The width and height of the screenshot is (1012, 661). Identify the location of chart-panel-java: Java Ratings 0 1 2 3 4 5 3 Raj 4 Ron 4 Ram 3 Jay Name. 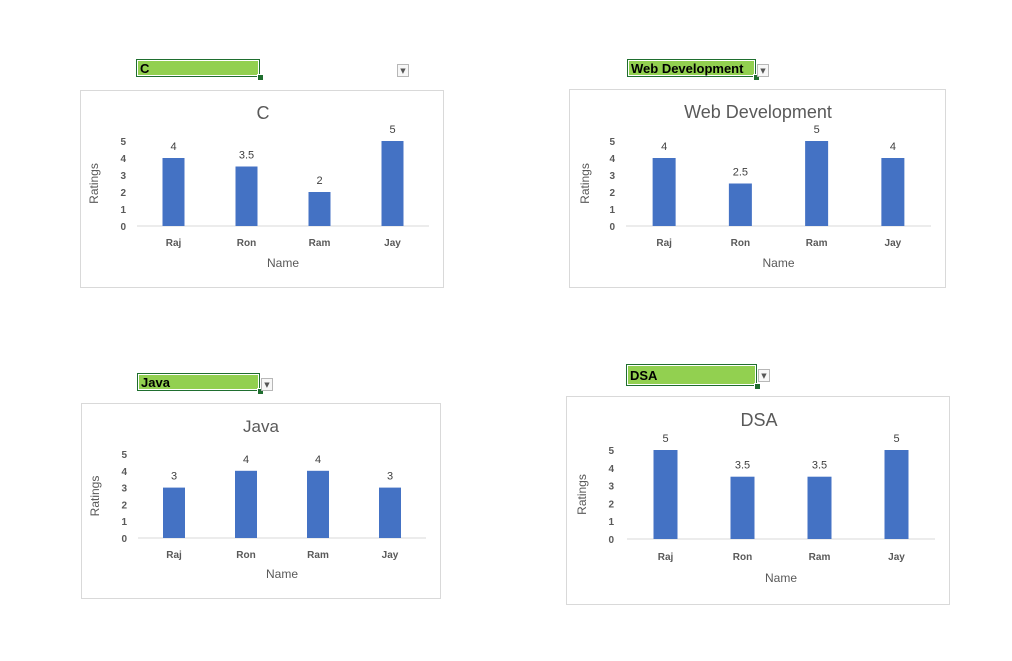
(261, 501).